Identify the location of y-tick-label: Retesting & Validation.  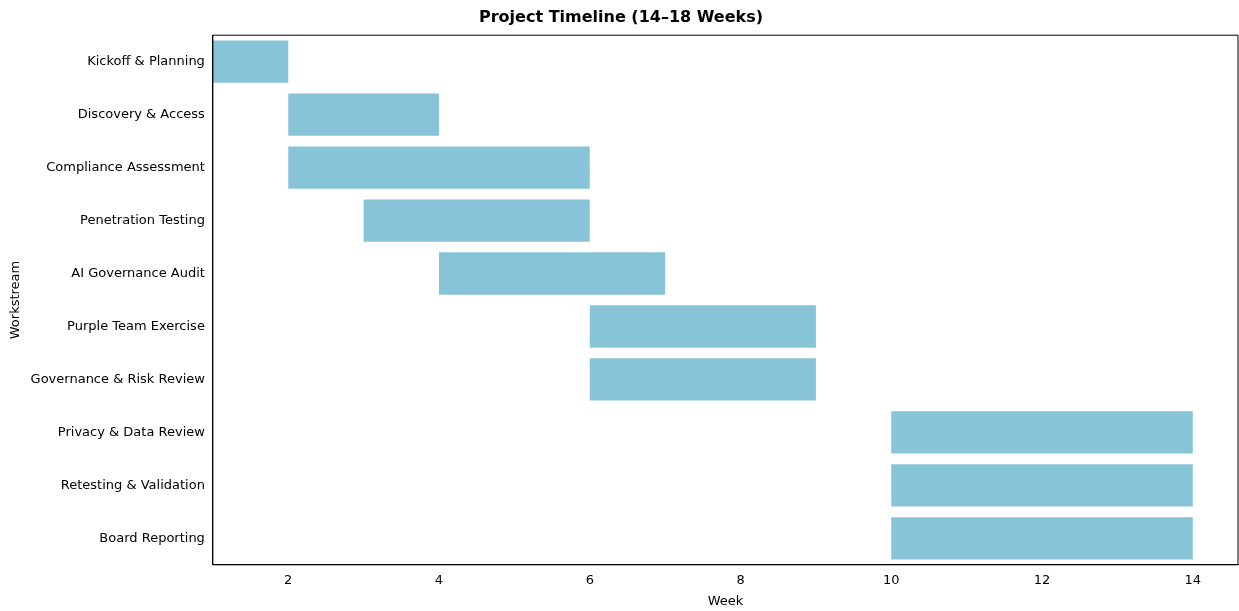
(132, 484).